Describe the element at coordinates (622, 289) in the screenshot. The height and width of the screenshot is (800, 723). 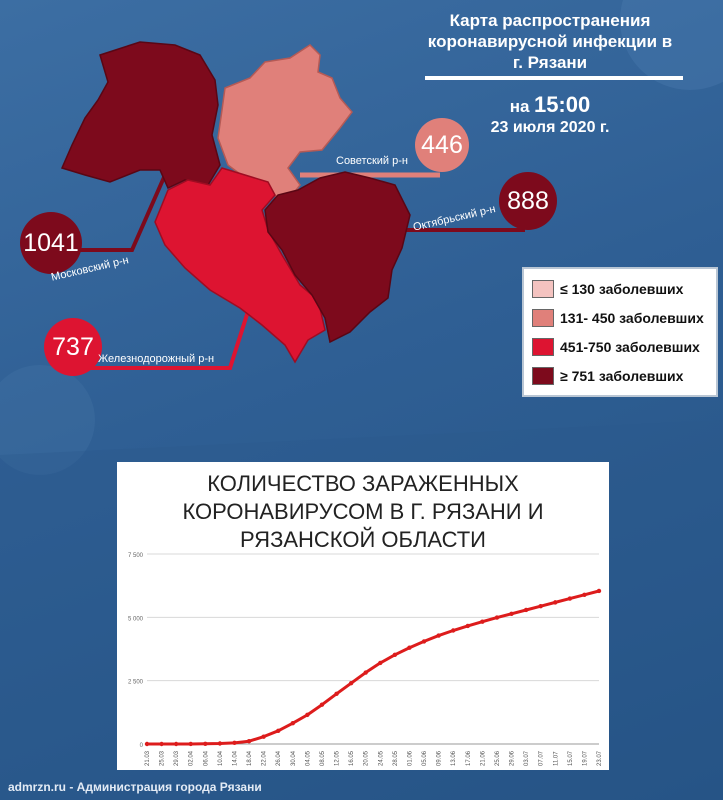
I see `legend-label: ≤ 130 заболевших` at that location.